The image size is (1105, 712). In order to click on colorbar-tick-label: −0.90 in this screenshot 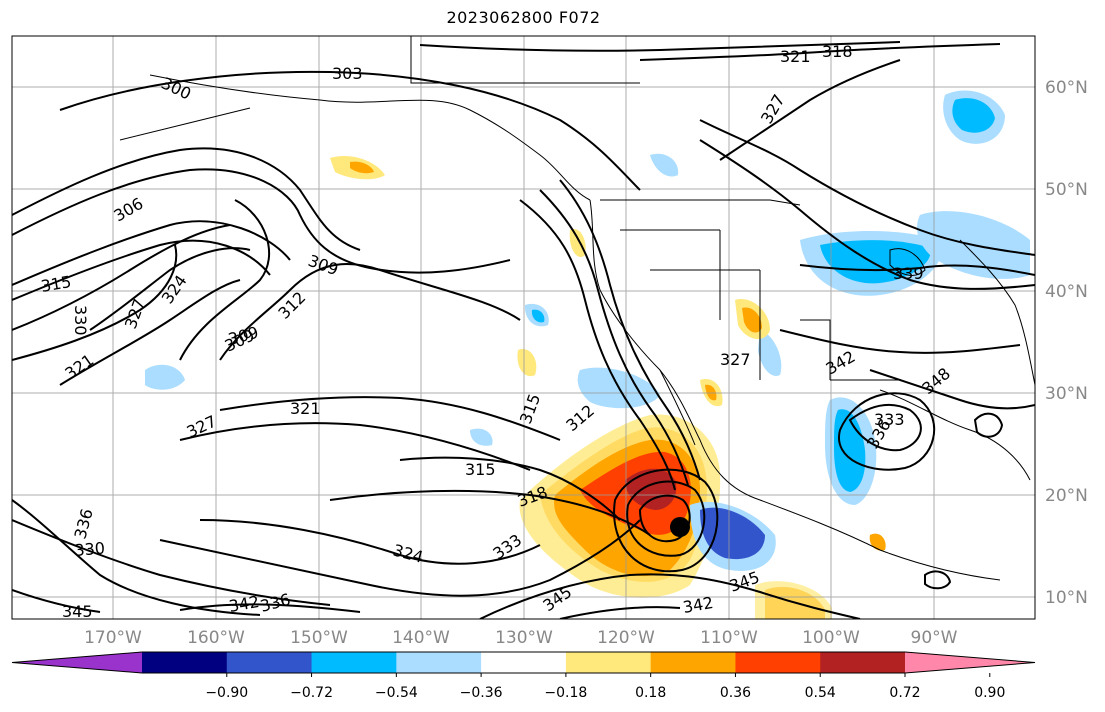, I will do `click(226, 693)`.